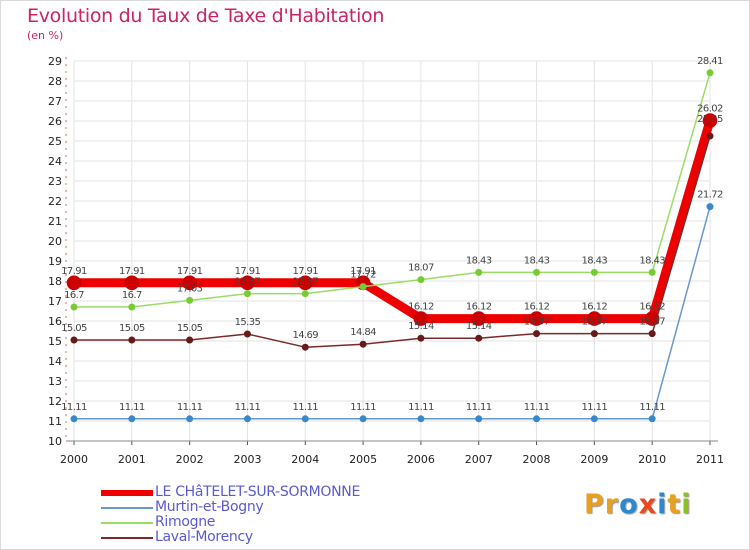 Image resolution: width=750 pixels, height=550 pixels. What do you see at coordinates (363, 332) in the screenshot?
I see `data-label-laval-morency-2005: 14.84` at bounding box center [363, 332].